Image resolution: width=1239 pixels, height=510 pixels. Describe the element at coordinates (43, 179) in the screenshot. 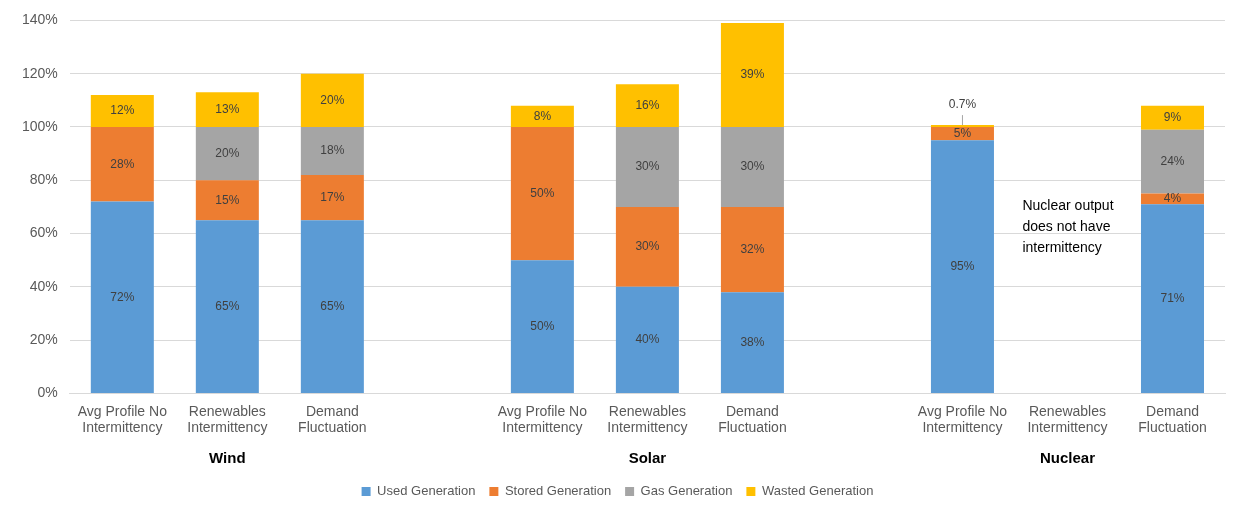

I see `y-tick-label: 80%` at that location.